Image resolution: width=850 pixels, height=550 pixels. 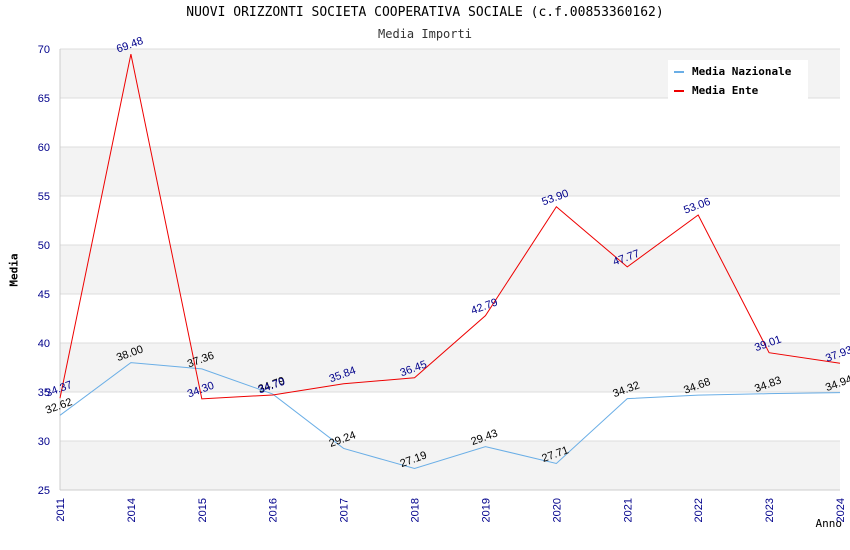 What do you see at coordinates (738, 80) in the screenshot?
I see `legend: Media Nazionale Media Ente` at bounding box center [738, 80].